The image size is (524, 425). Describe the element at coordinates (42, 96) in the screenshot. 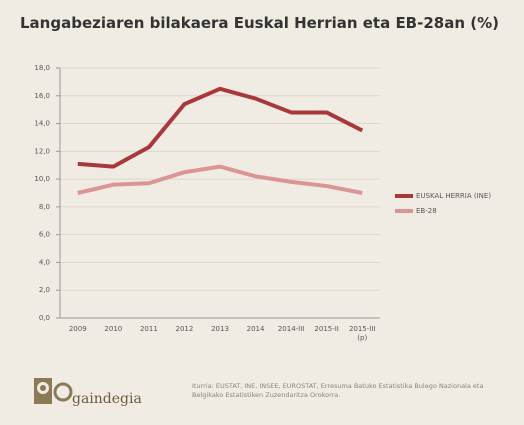

I see `y-tick-label: 16,0` at that location.